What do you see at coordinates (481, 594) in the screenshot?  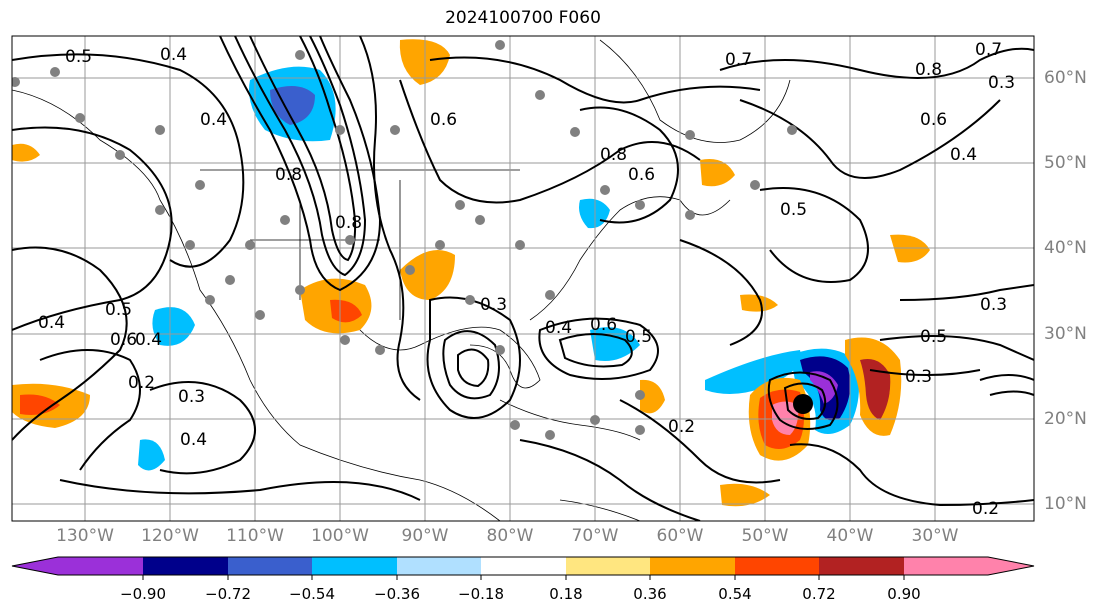 I see `colorbar-tick-label: −0.18` at bounding box center [481, 594].